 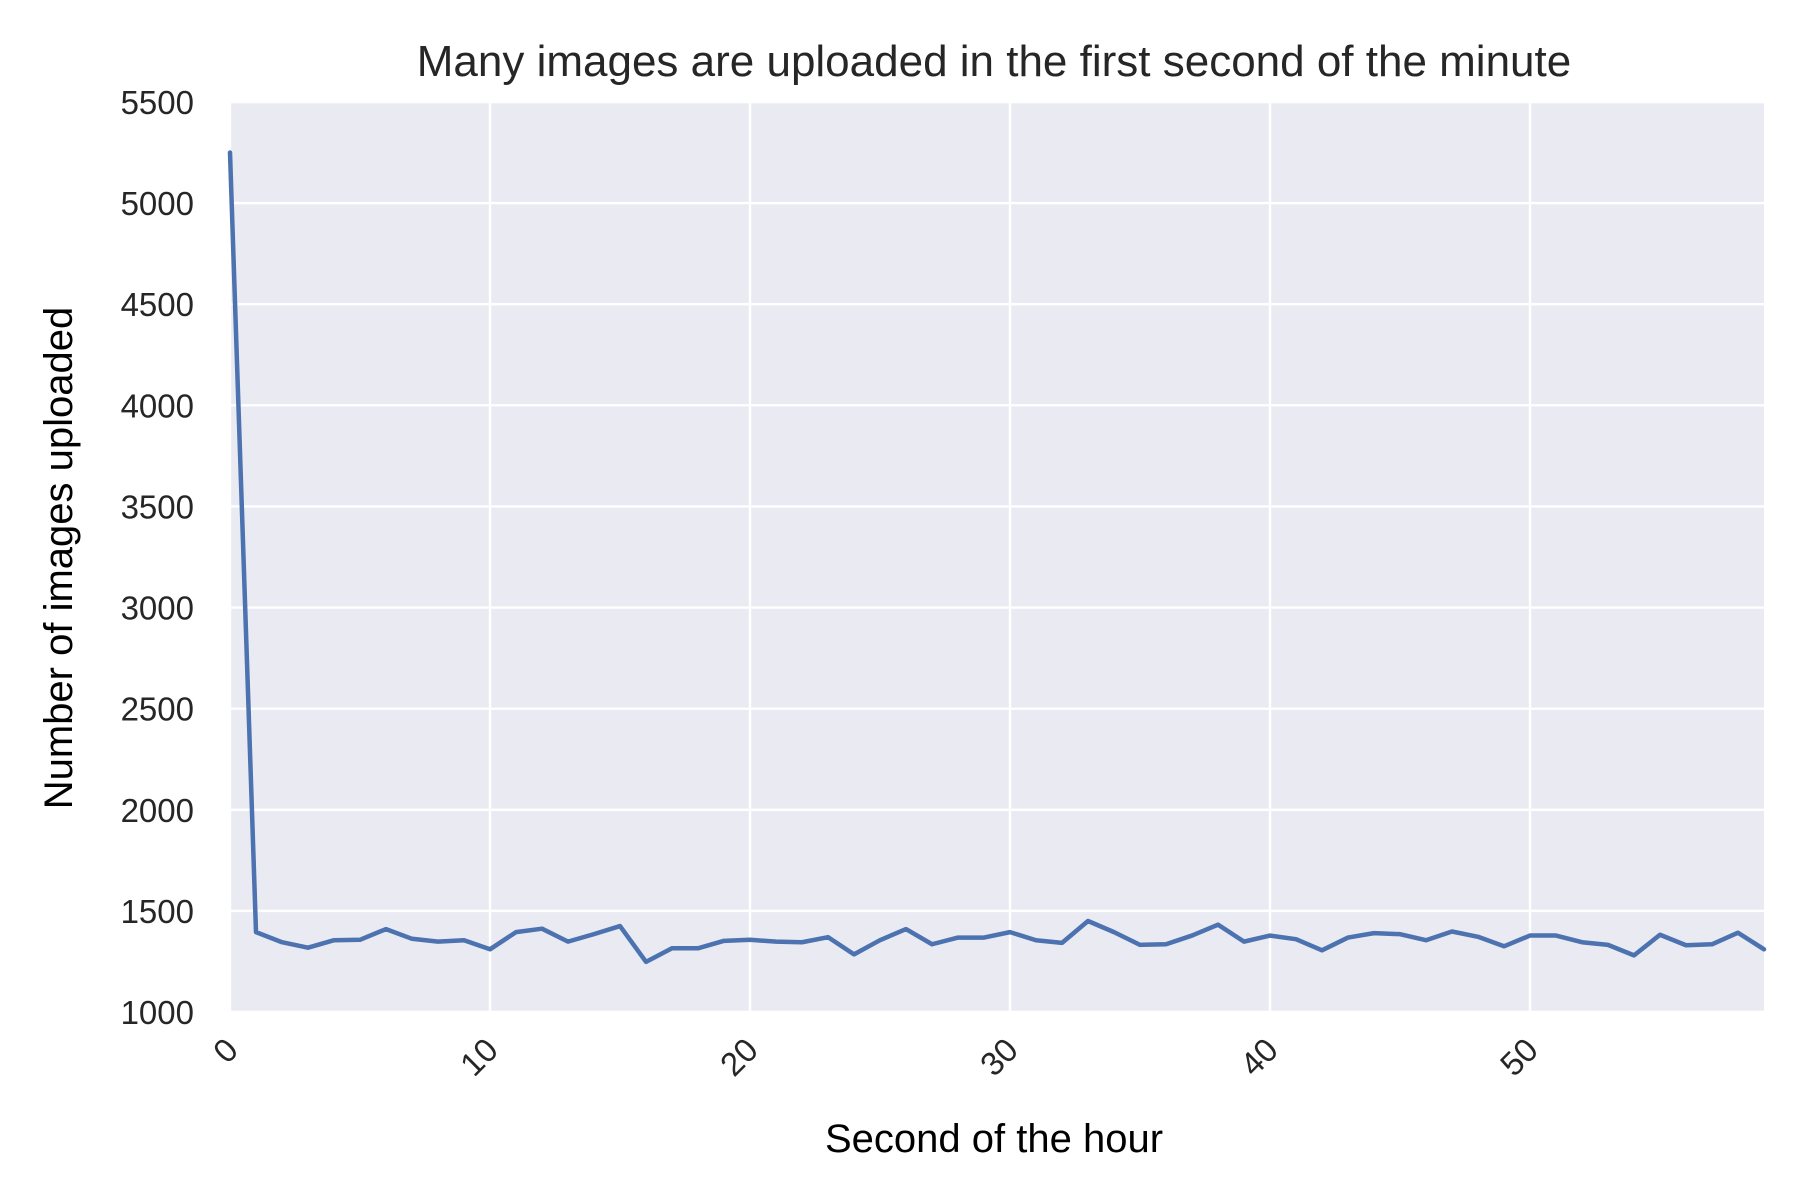 What do you see at coordinates (225, 1050) in the screenshot?
I see `x-tick-label: 0` at bounding box center [225, 1050].